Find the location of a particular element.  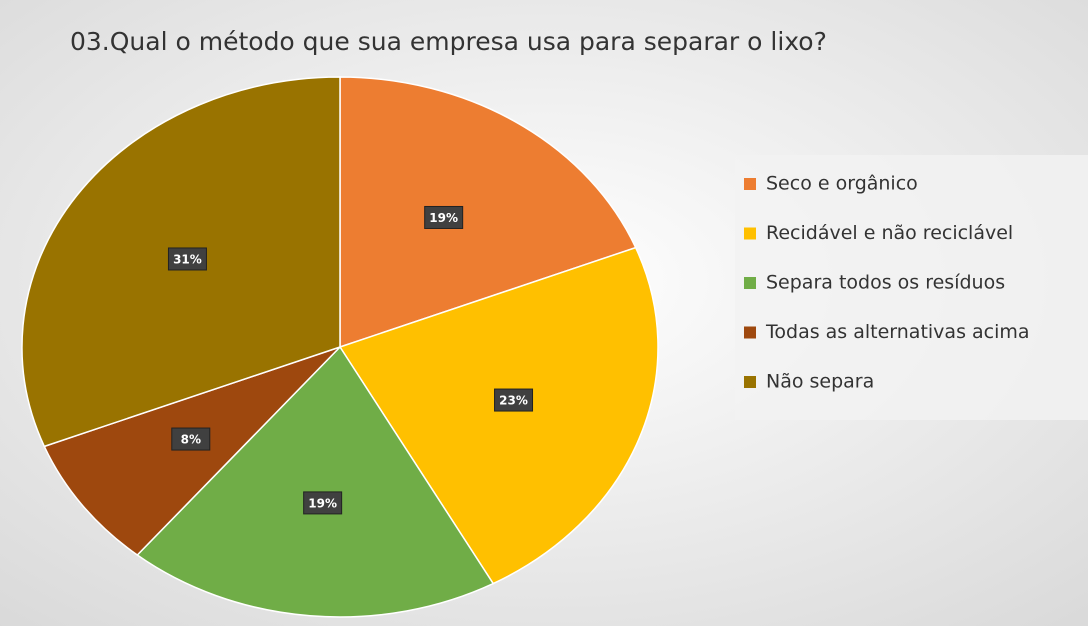

data-label: 8% is located at coordinates (191, 440).